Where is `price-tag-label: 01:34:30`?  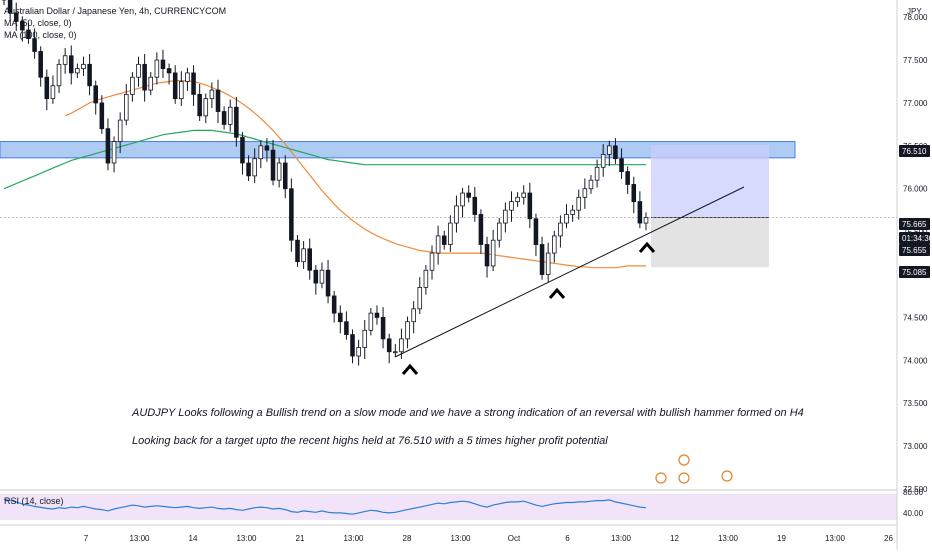
price-tag-label: 01:34:30 is located at coordinates (917, 238).